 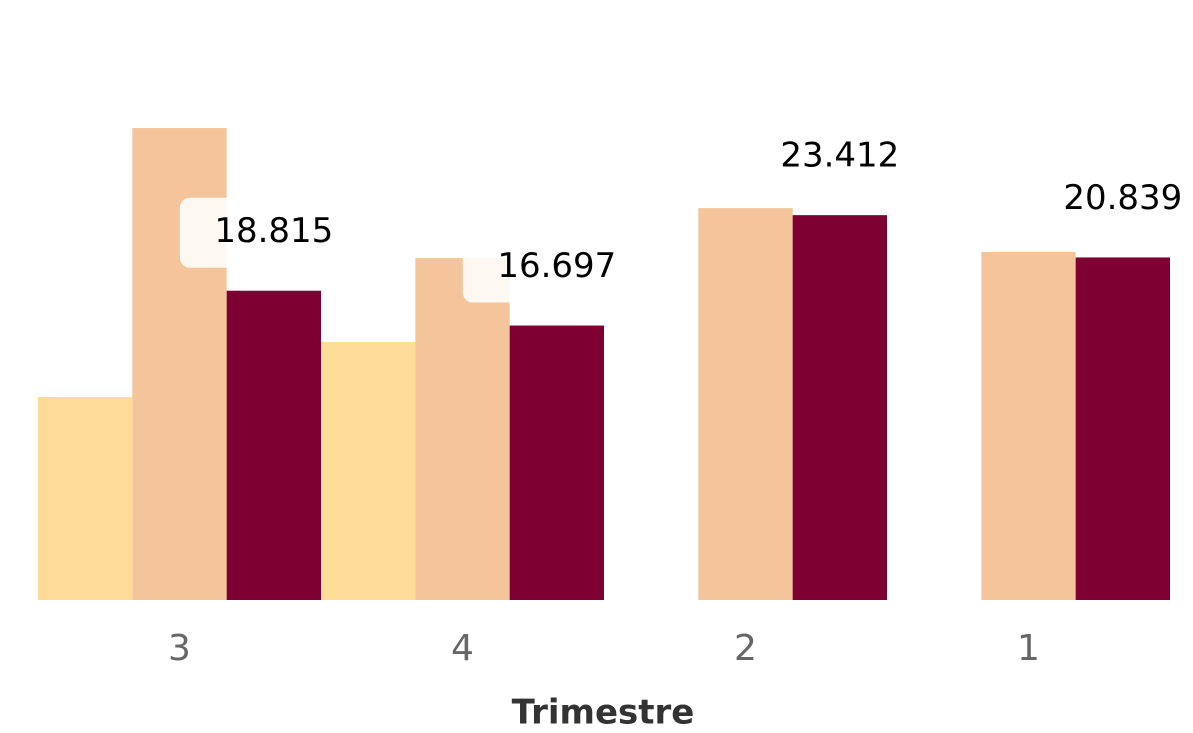 I want to click on x-tick-label: 3, so click(x=179, y=648).